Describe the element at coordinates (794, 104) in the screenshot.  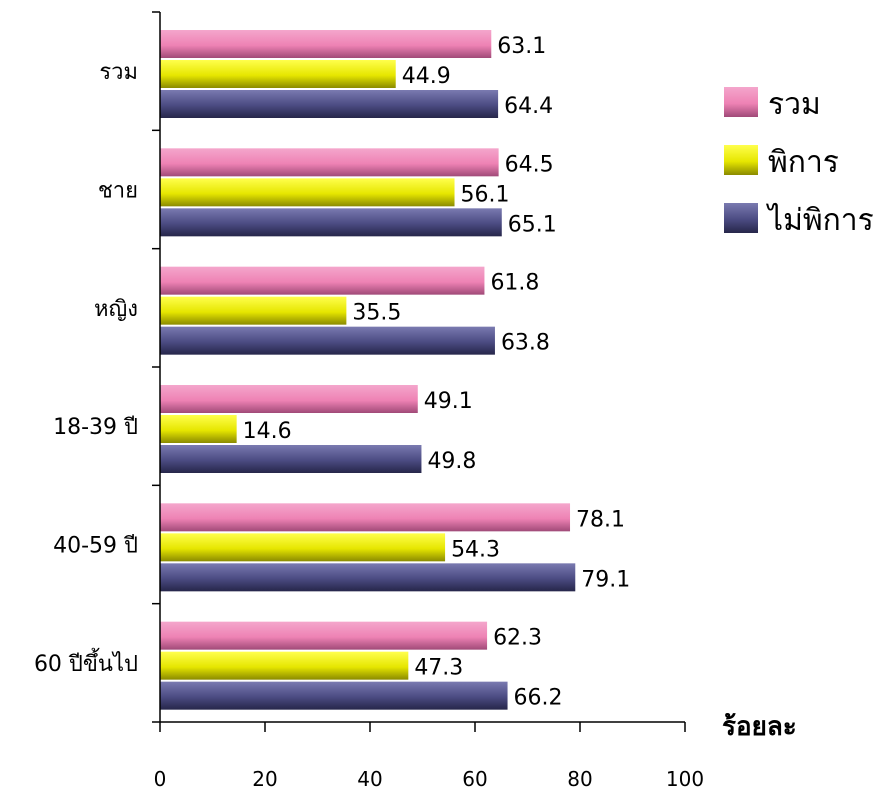
I see `legend-label: รวม` at that location.